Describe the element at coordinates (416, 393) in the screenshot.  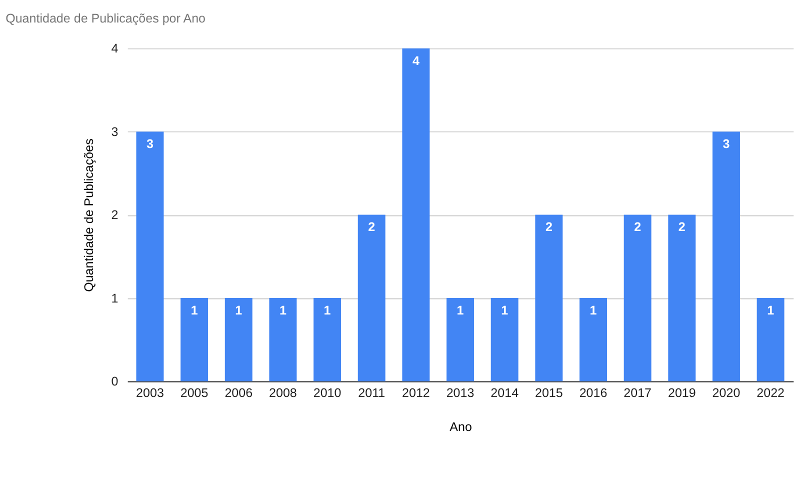
I see `x-tick-label: 2012` at that location.